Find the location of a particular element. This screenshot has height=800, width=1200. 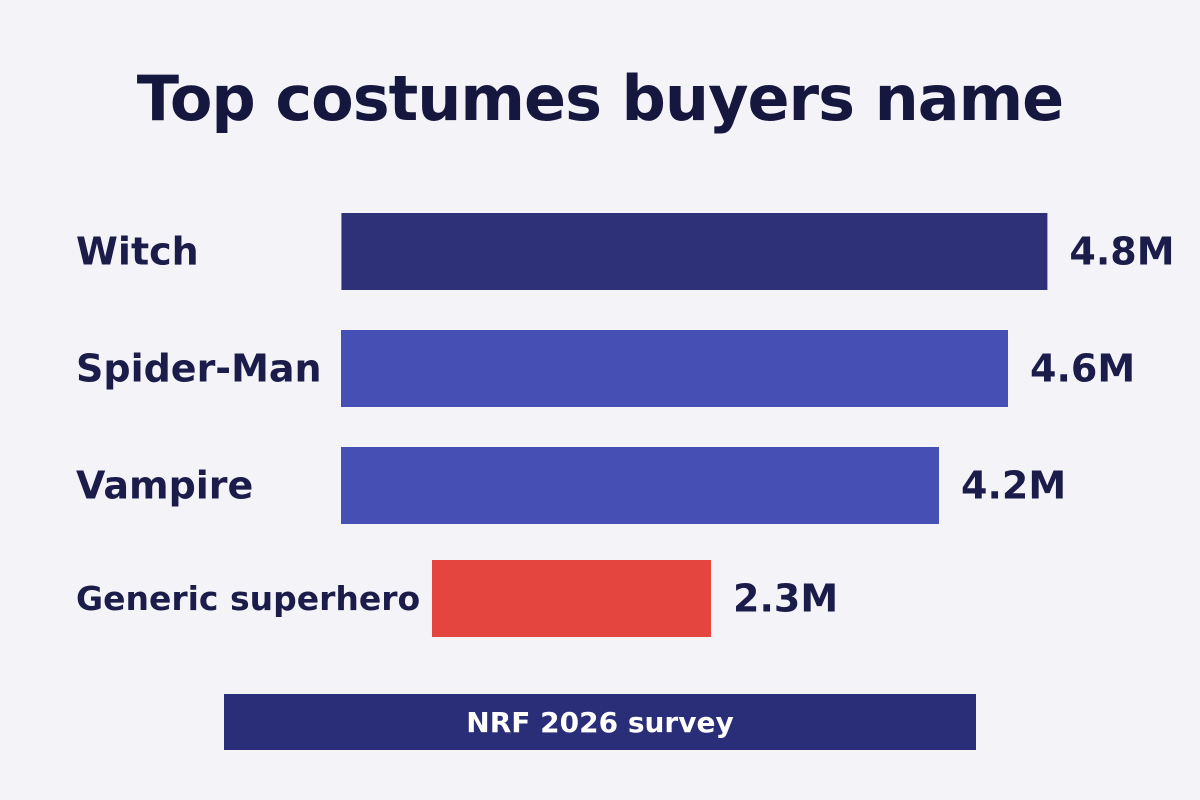

bar-generic-superhero is located at coordinates (571, 598).